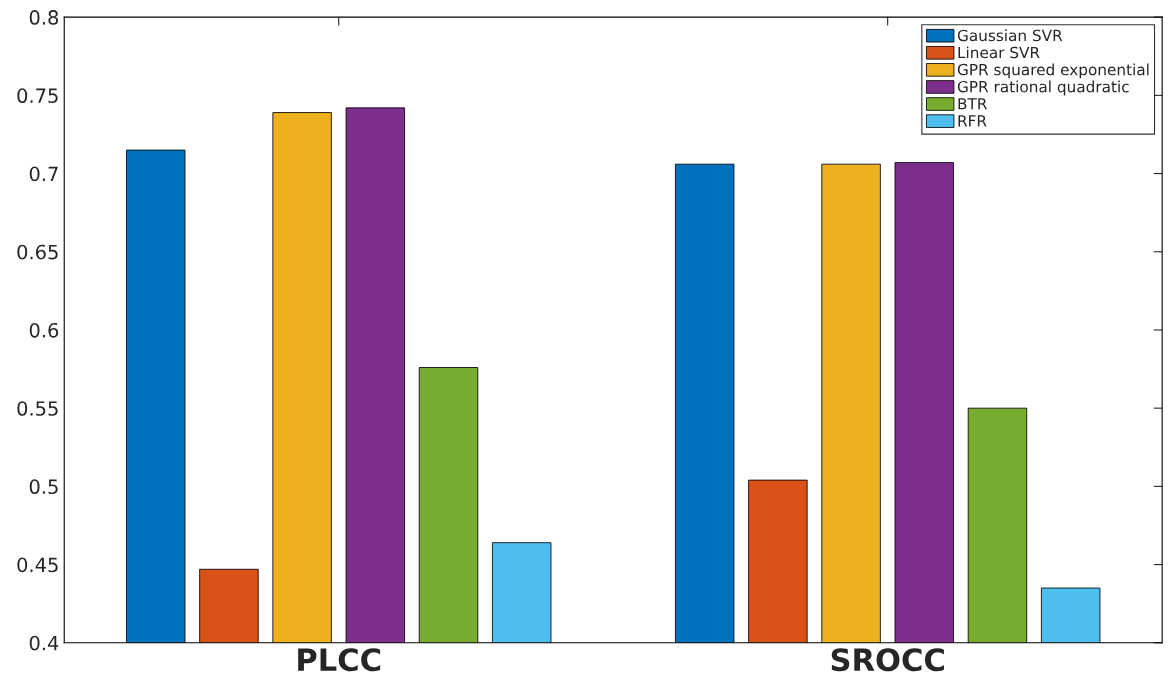 The height and width of the screenshot is (686, 1168). What do you see at coordinates (339, 660) in the screenshot?
I see `x-tick-label: PLCC` at bounding box center [339, 660].